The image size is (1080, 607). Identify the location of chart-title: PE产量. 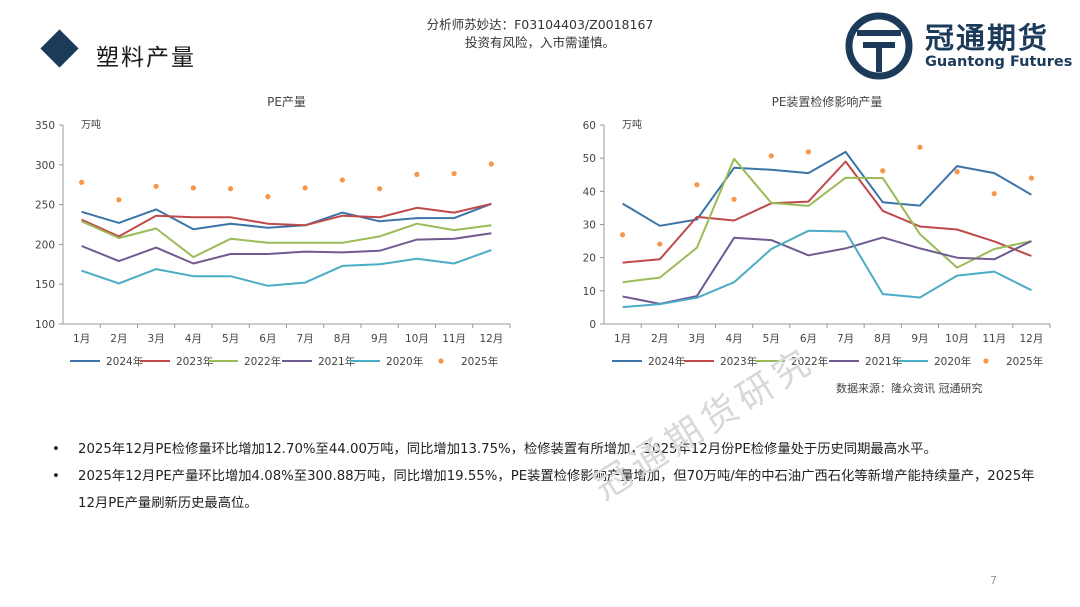
(286, 102).